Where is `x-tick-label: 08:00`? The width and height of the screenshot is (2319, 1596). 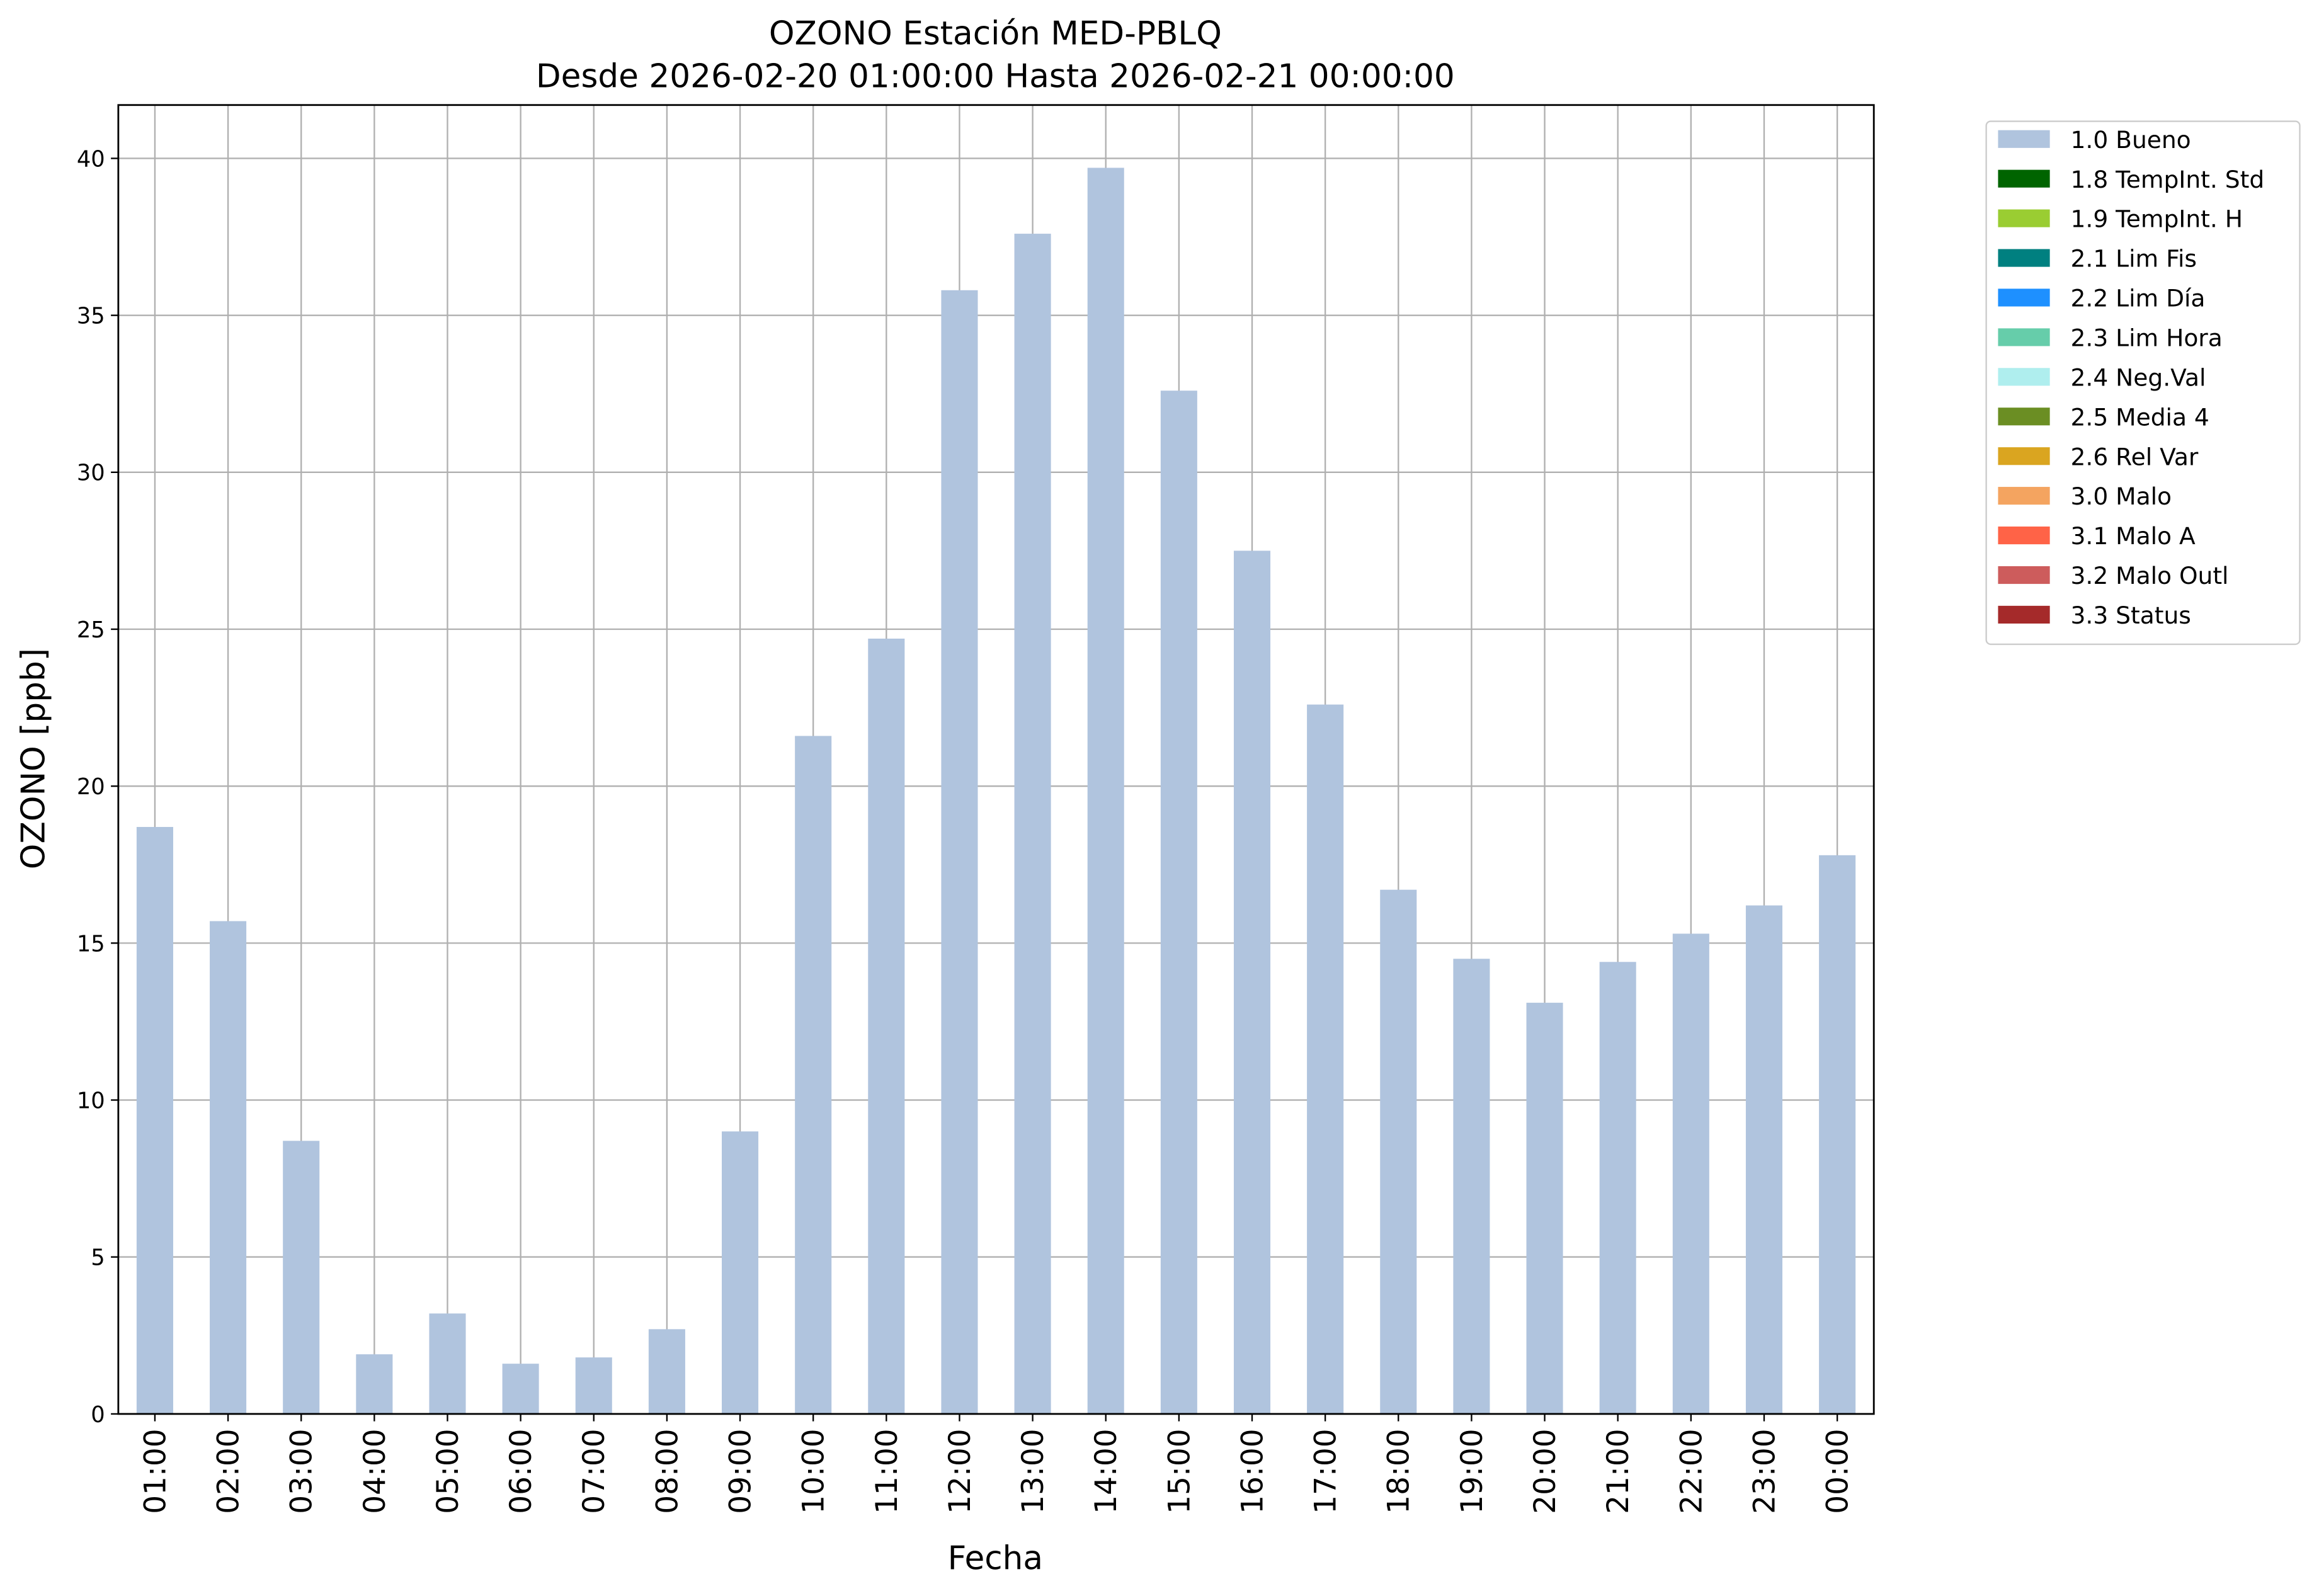
x-tick-label: 08:00 is located at coordinates (667, 1470).